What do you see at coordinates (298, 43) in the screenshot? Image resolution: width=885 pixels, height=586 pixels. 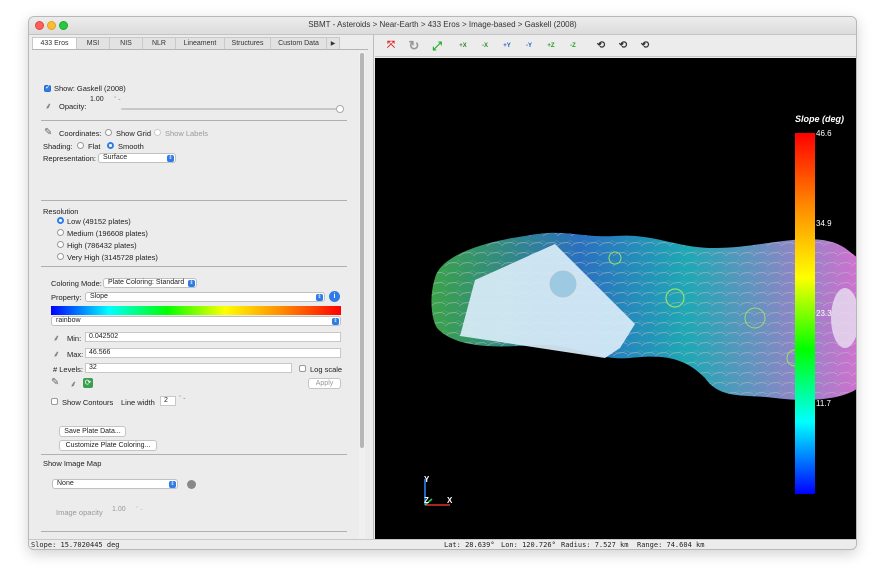 I see `tab-custom-data: Custom Data` at bounding box center [298, 43].